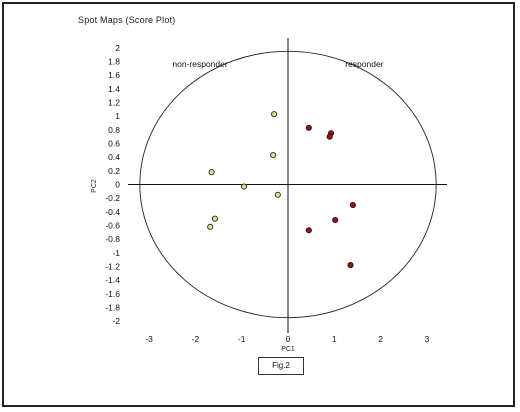 The image size is (520, 412). I want to click on x-tick-label: 1, so click(334, 339).